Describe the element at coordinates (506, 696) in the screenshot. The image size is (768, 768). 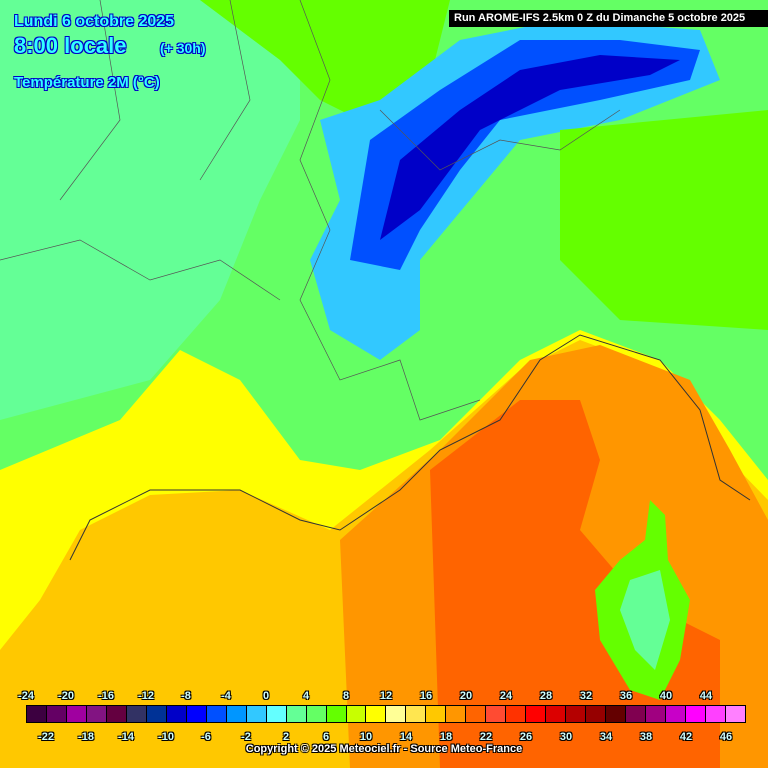
I see `legend-label-top: 24` at that location.